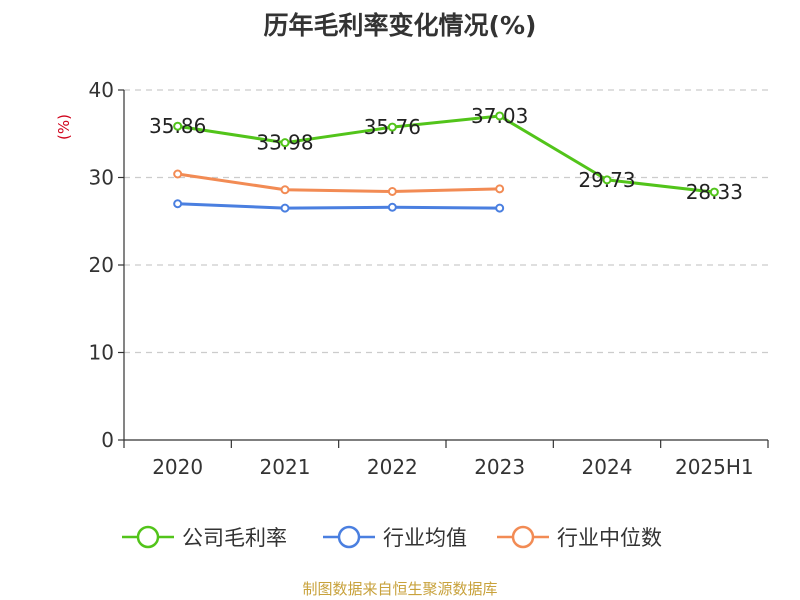  What do you see at coordinates (392, 467) in the screenshot?
I see `x-tick-label: 2022` at bounding box center [392, 467].